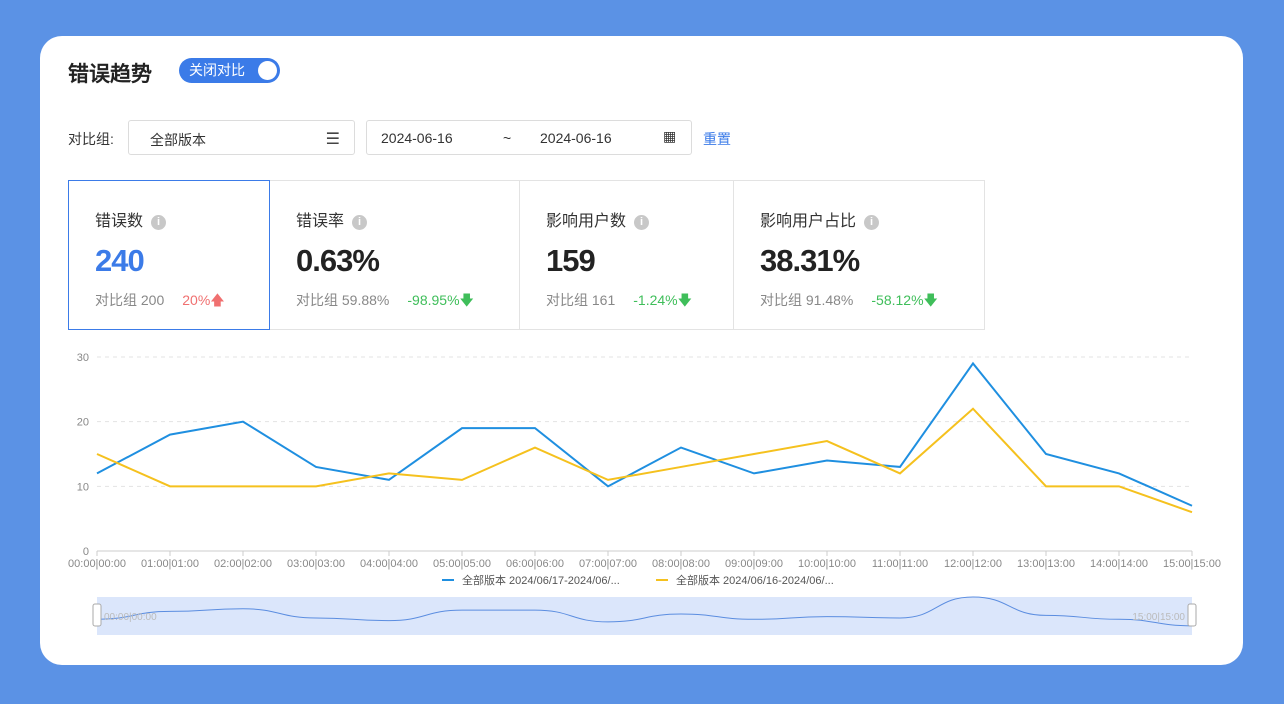 This screenshot has height=704, width=1284. I want to click on x-tick-label: 09:00|09:00, so click(754, 564).